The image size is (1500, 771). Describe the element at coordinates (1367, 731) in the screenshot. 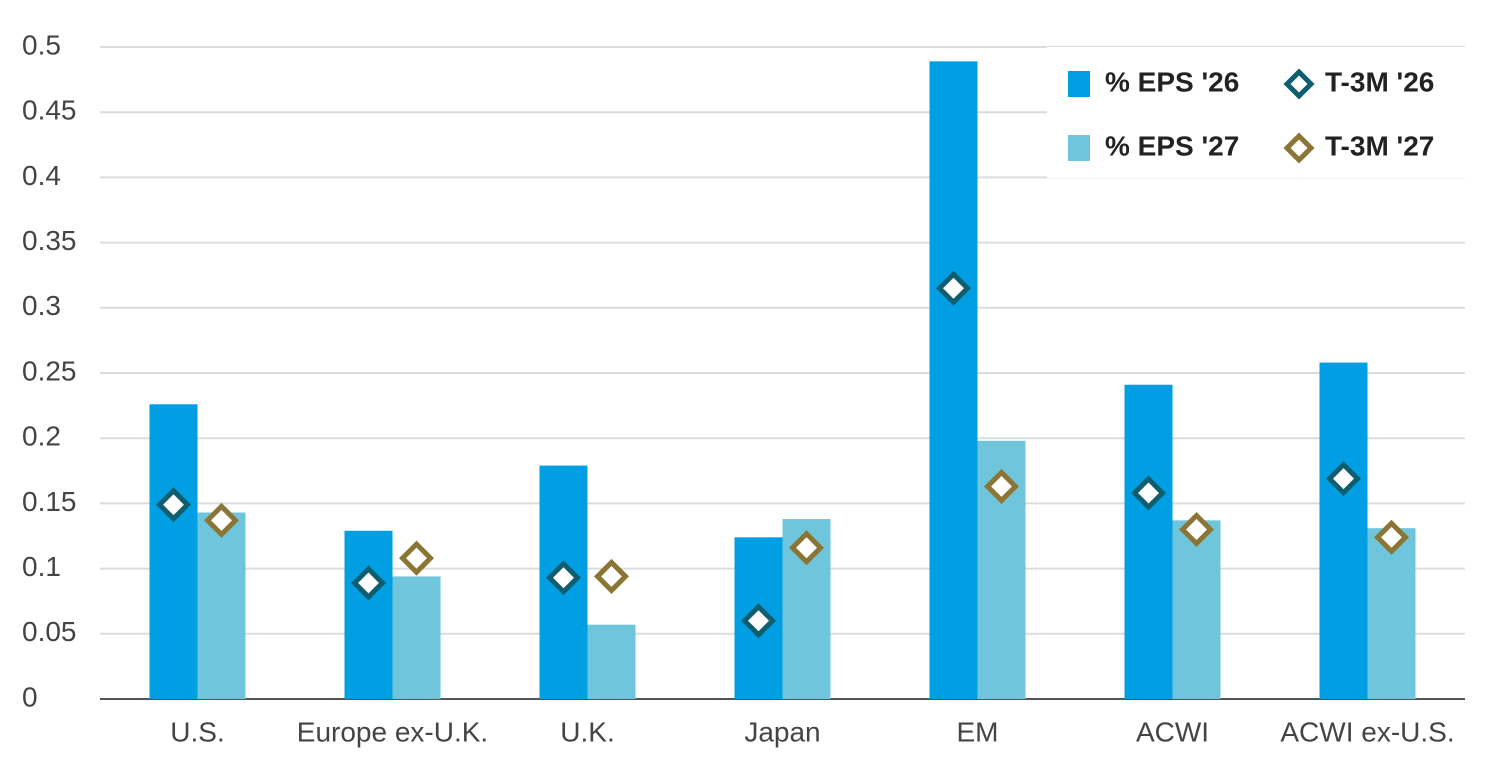

I see `x-tick-label: ACWI ex-U.S.` at that location.